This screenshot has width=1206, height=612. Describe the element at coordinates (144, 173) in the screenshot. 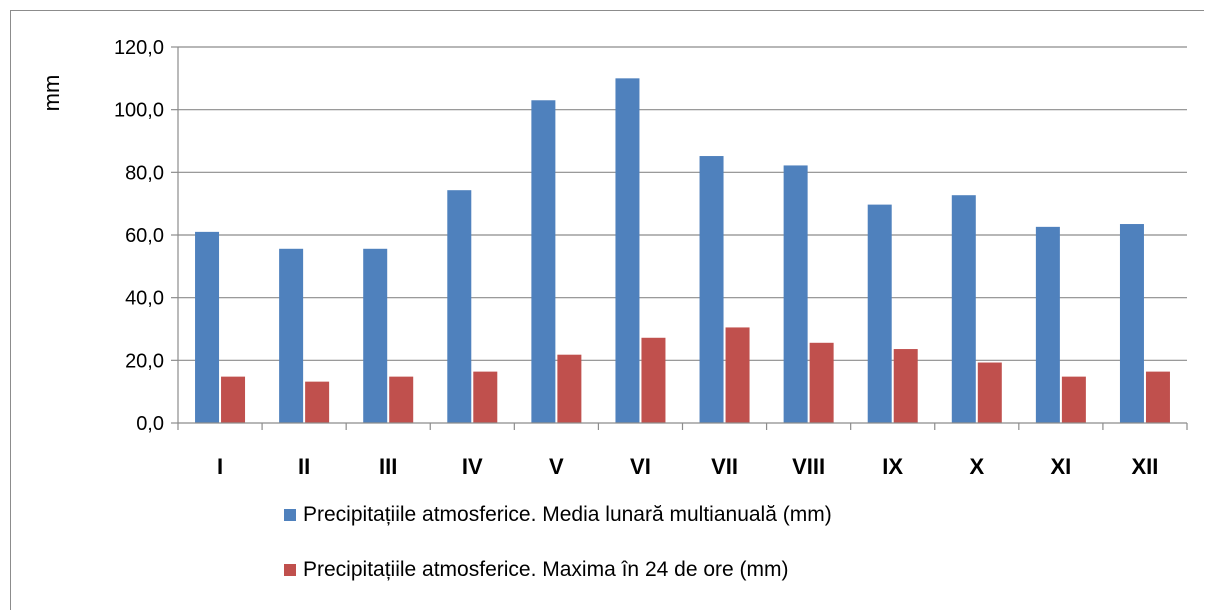

I see `y-tick-label: 80,0` at that location.